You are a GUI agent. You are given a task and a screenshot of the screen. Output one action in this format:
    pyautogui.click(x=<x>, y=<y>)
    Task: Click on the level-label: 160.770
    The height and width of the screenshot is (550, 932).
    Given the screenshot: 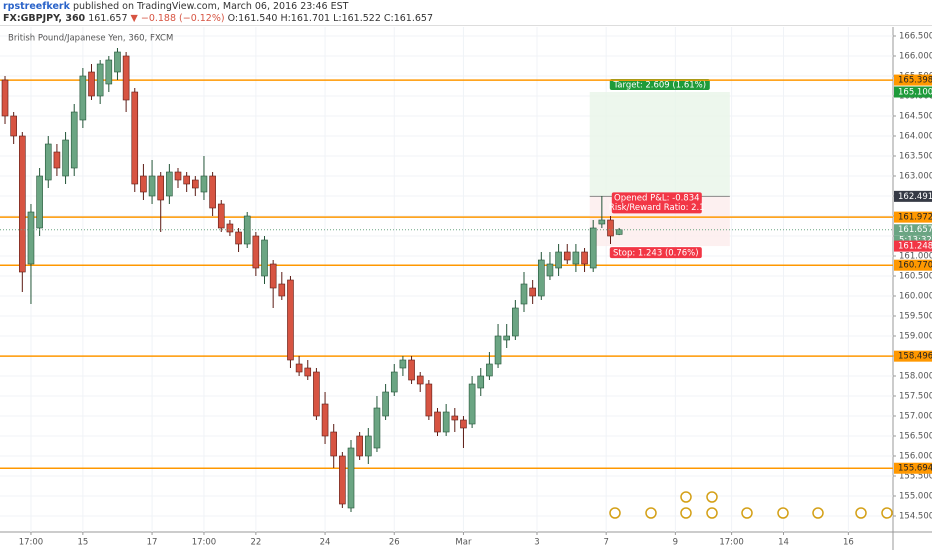 What is the action you would take?
    pyautogui.click(x=915, y=266)
    